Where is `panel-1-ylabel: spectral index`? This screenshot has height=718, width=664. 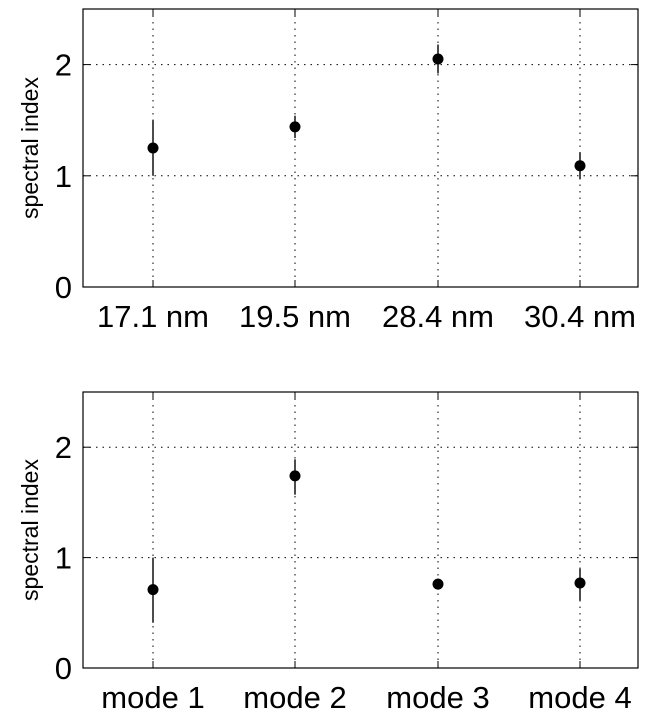 panel-1-ylabel: spectral index is located at coordinates (30, 148).